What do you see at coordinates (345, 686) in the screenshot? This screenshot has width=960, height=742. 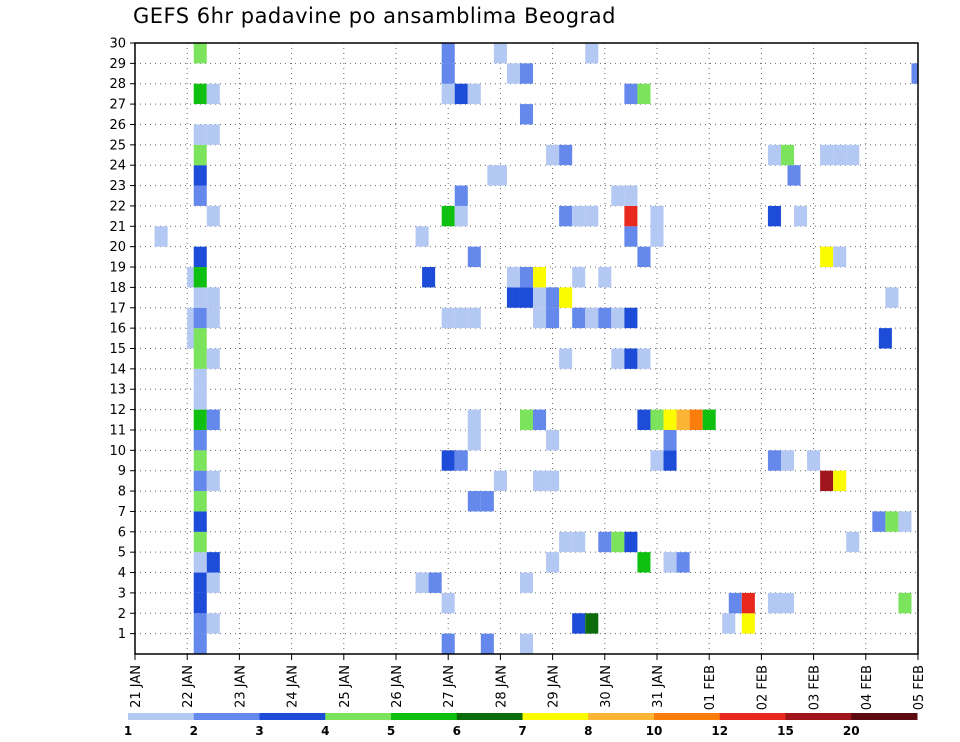 I see `x-tick-label: 25 JAN` at bounding box center [345, 686].